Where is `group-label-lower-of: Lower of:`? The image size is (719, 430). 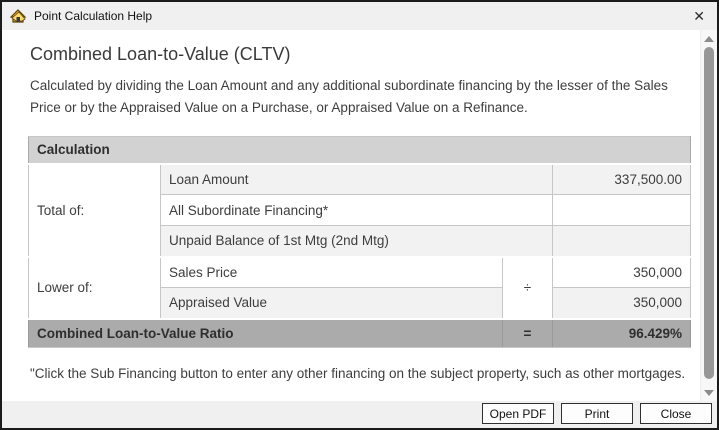 group-label-lower-of: Lower of: is located at coordinates (94, 287).